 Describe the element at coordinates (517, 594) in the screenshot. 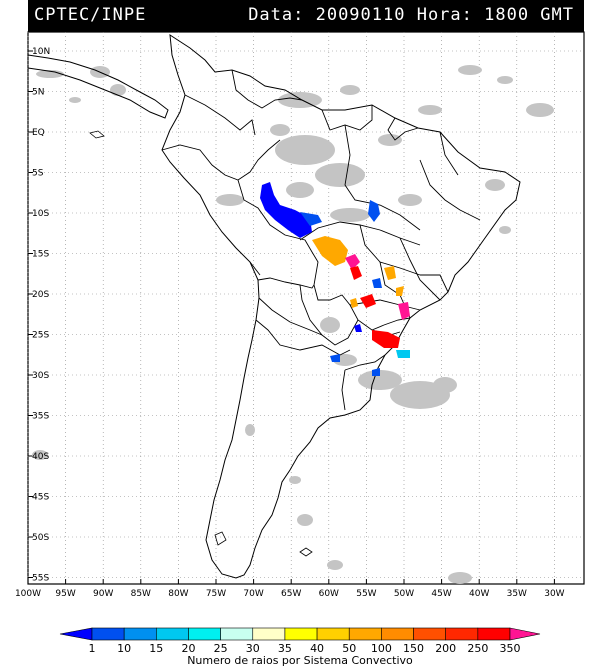

I see `lon-label: 35W` at that location.